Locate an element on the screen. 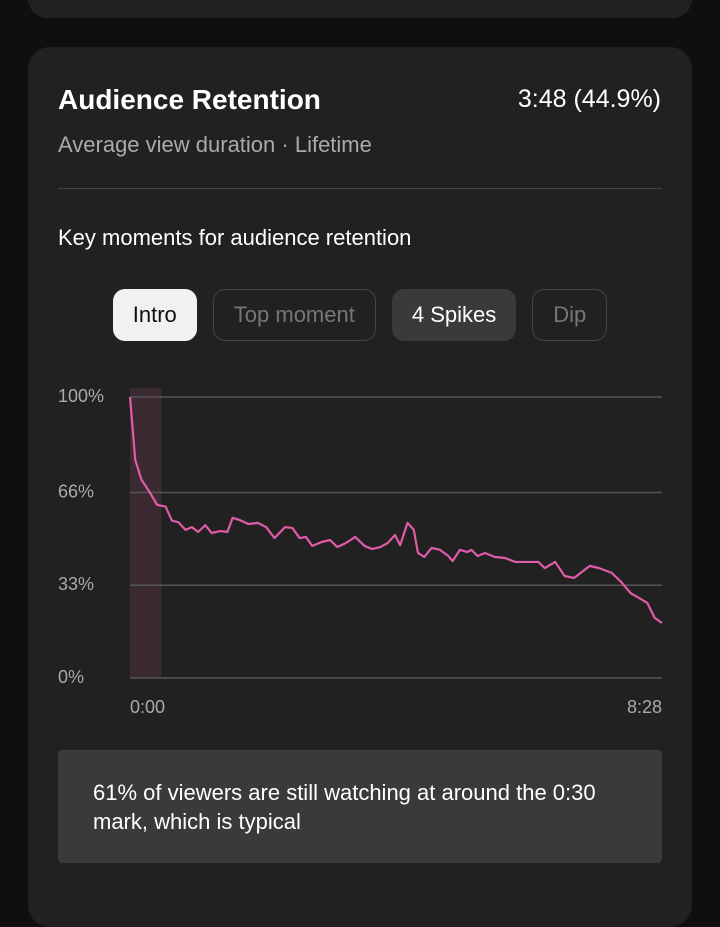 This screenshot has height=927, width=720. previous-card is located at coordinates (360, 9).